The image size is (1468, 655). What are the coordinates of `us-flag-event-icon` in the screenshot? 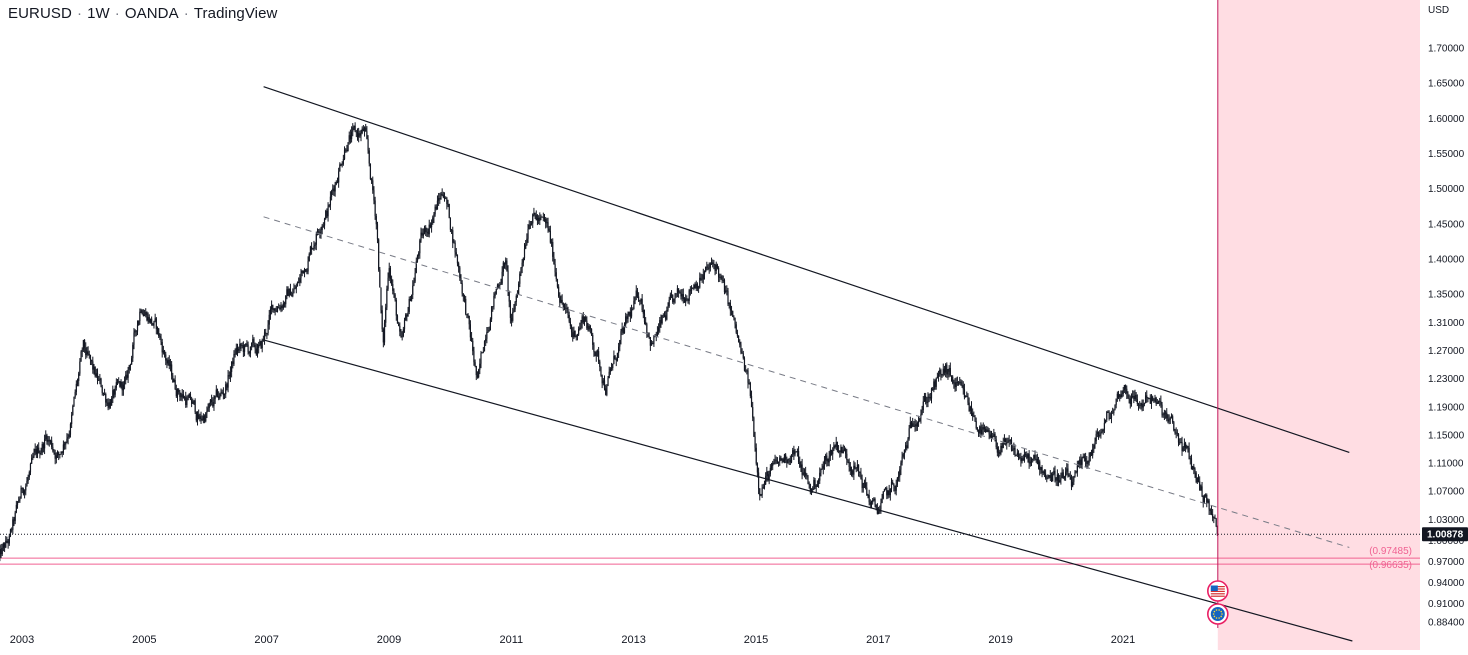 It's located at (1218, 591).